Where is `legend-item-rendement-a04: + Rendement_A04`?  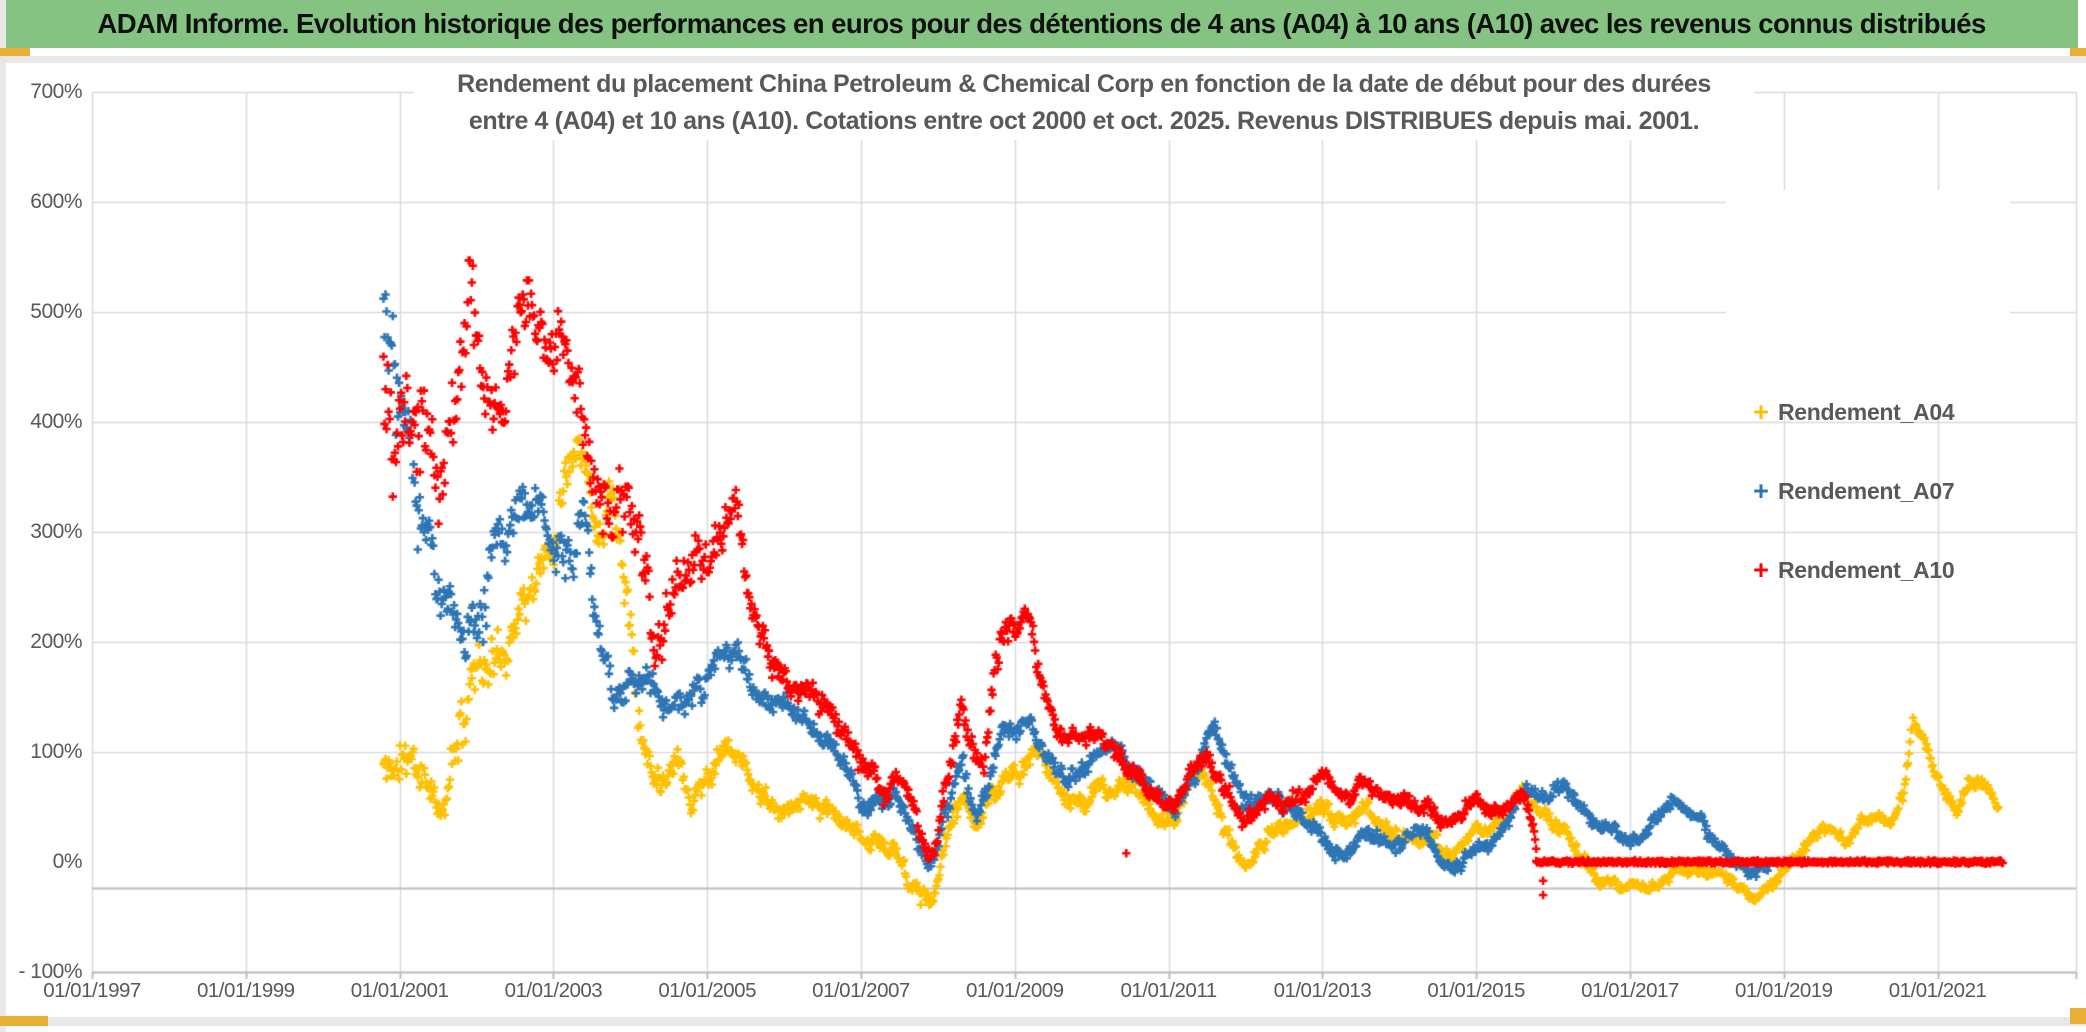 legend-item-rendement-a04: + Rendement_A04 is located at coordinates (1874, 412).